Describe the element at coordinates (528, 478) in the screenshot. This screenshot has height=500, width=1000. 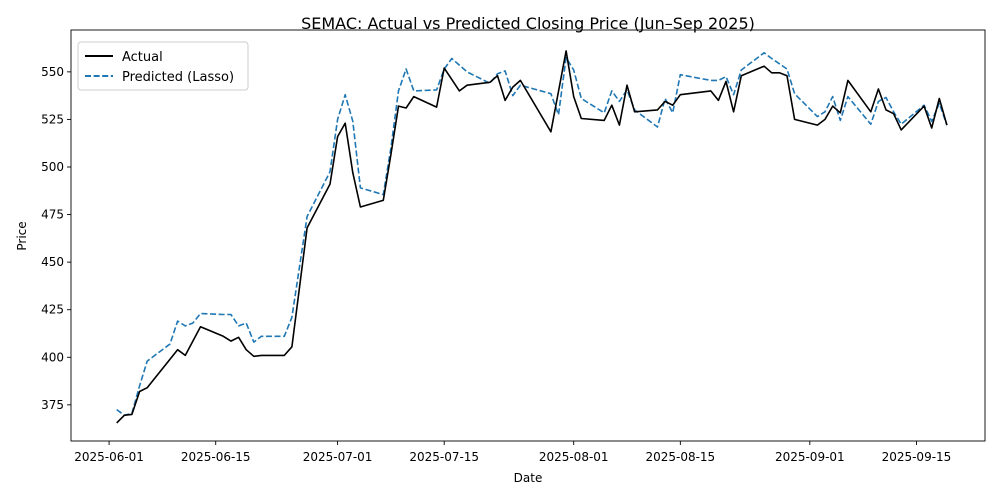
I see `x-axis-label: Date` at that location.